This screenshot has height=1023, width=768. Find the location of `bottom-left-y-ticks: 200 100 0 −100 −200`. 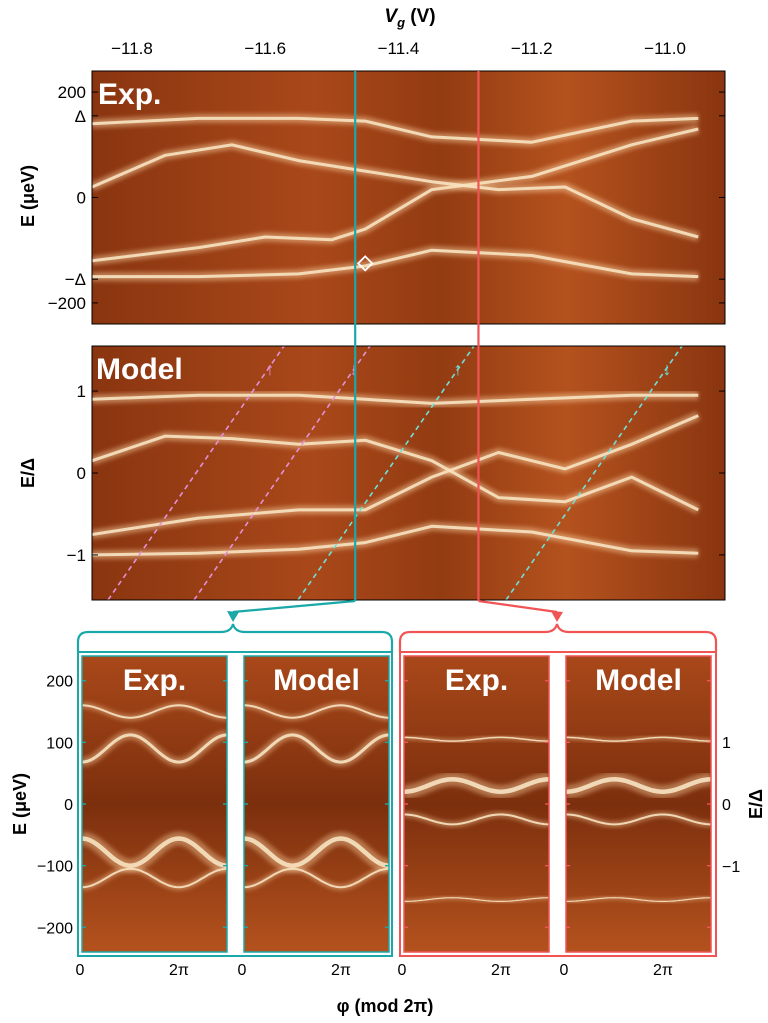

bottom-left-y-ticks: 200 100 0 −100 −200 is located at coordinates (55, 806).